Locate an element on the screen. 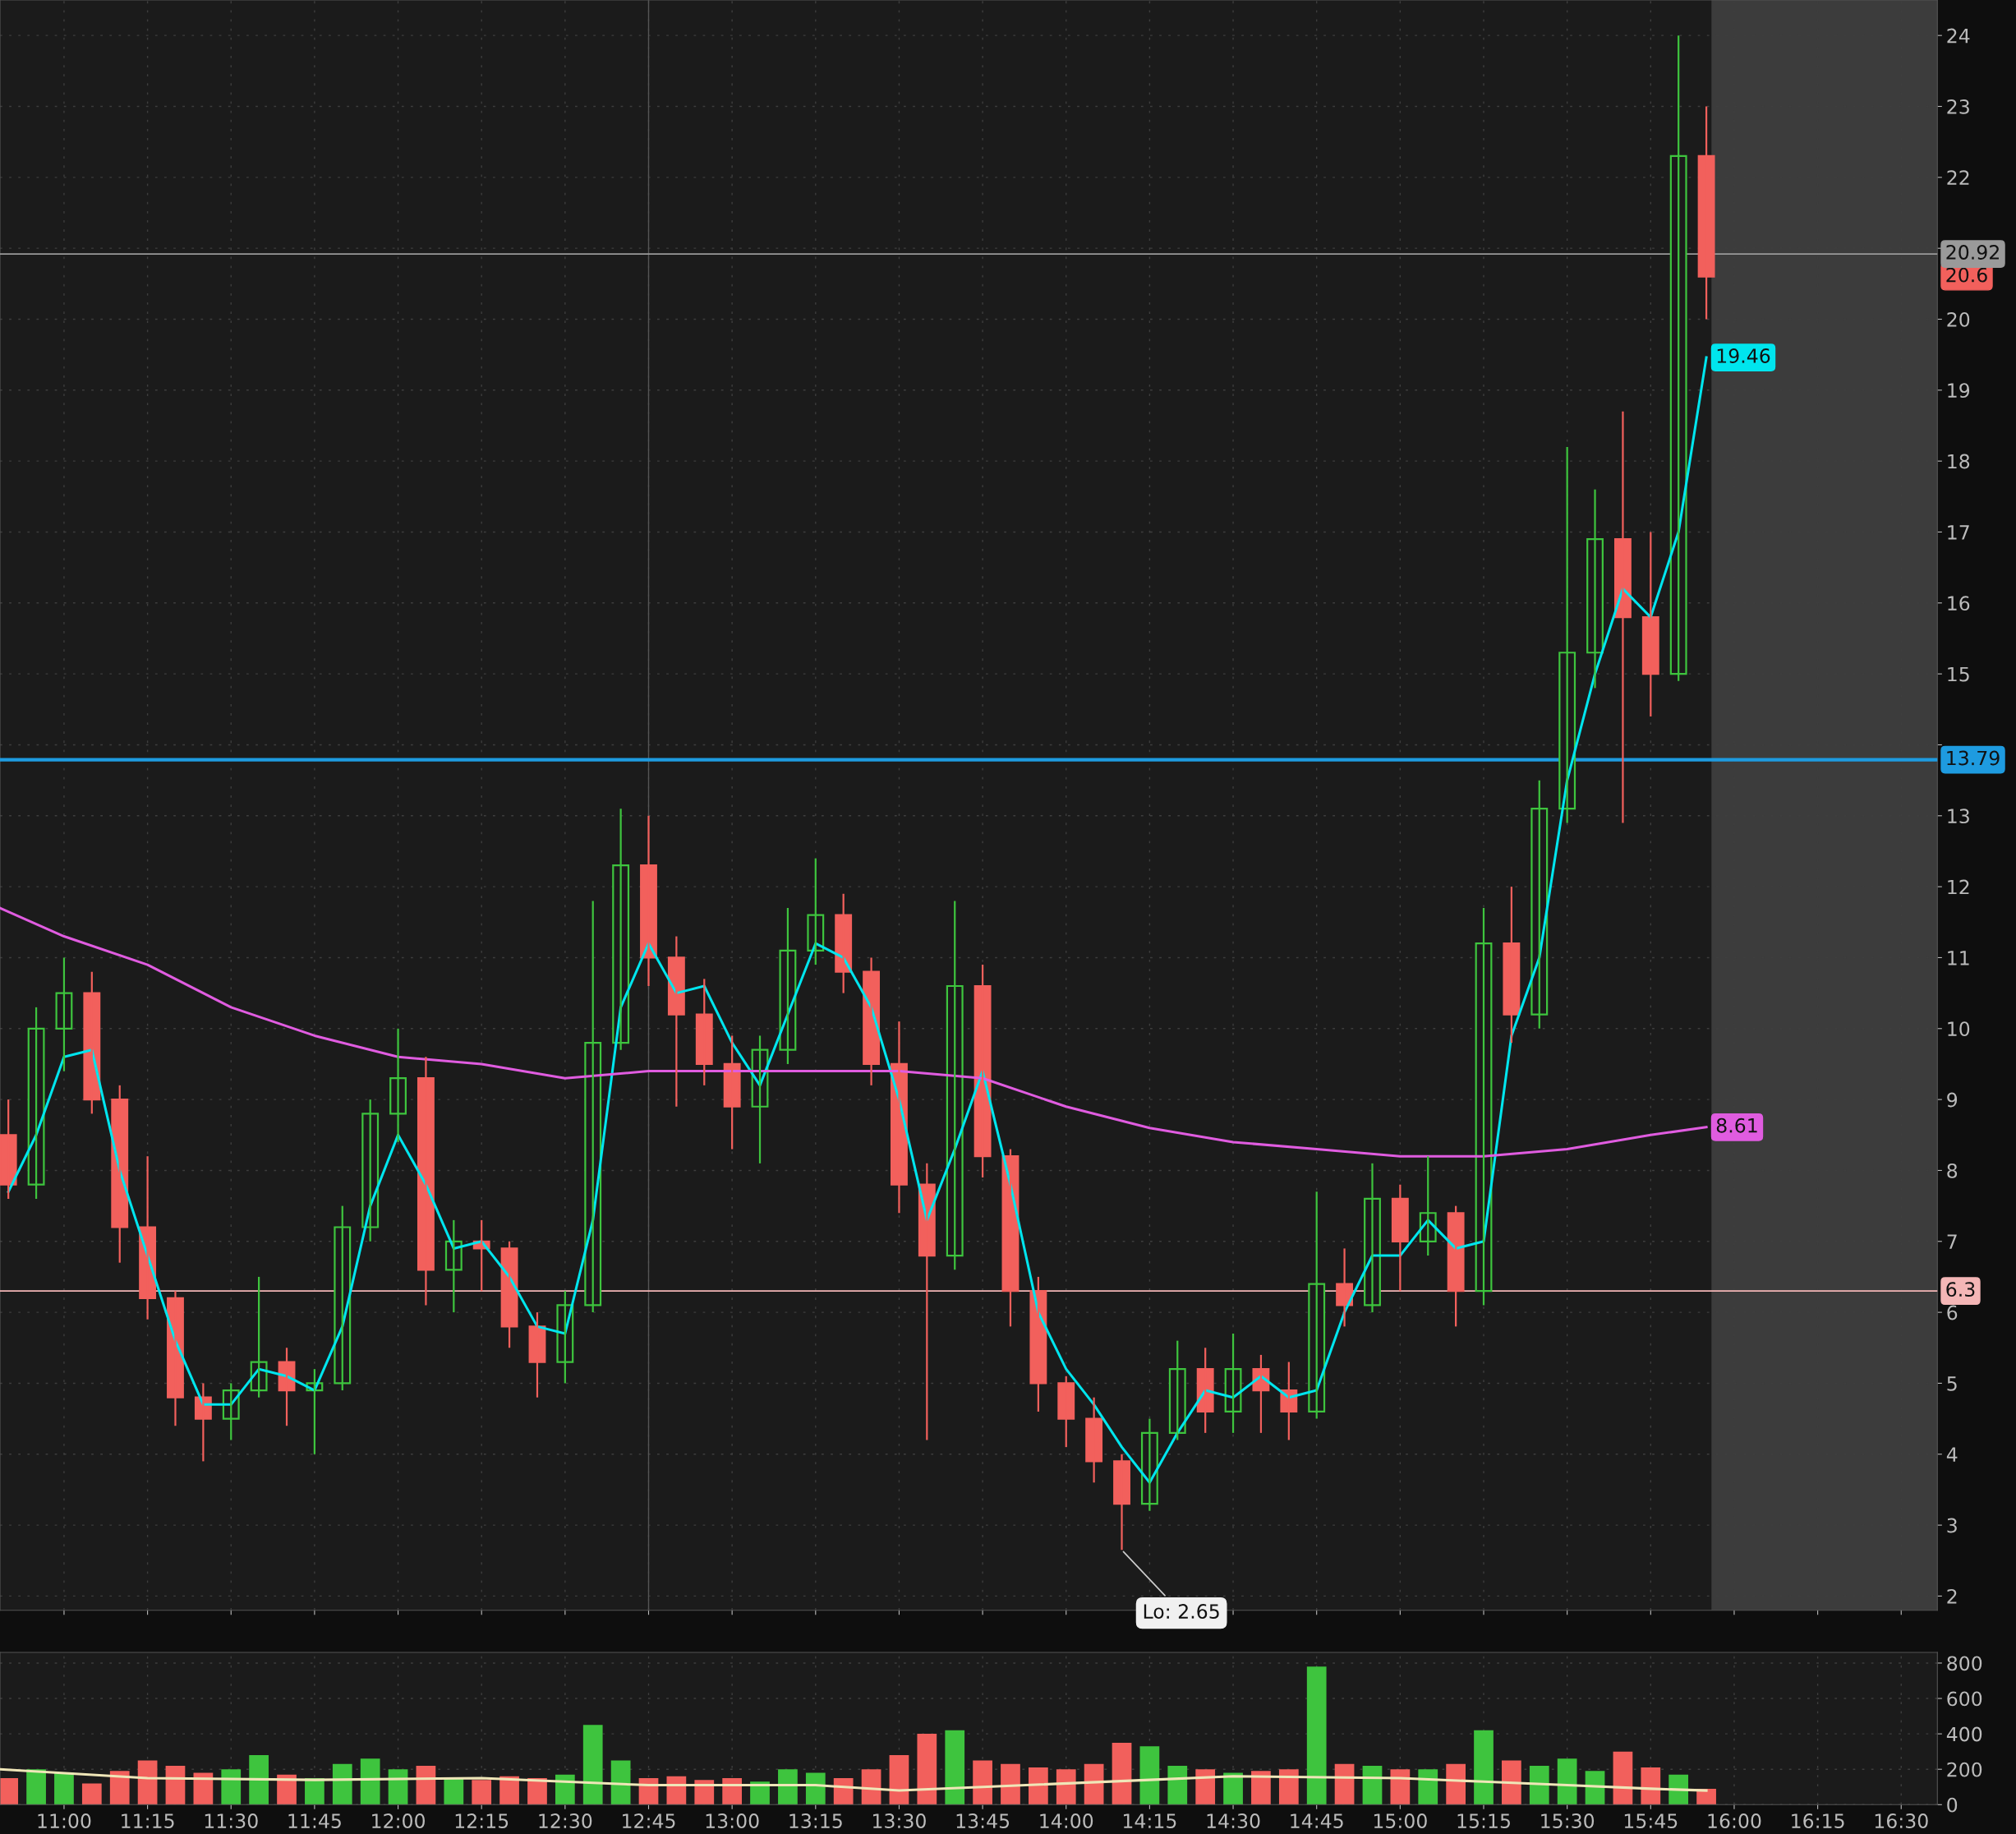 This screenshot has height=1834, width=2016. x-tick-label: 11:15 is located at coordinates (148, 1821).